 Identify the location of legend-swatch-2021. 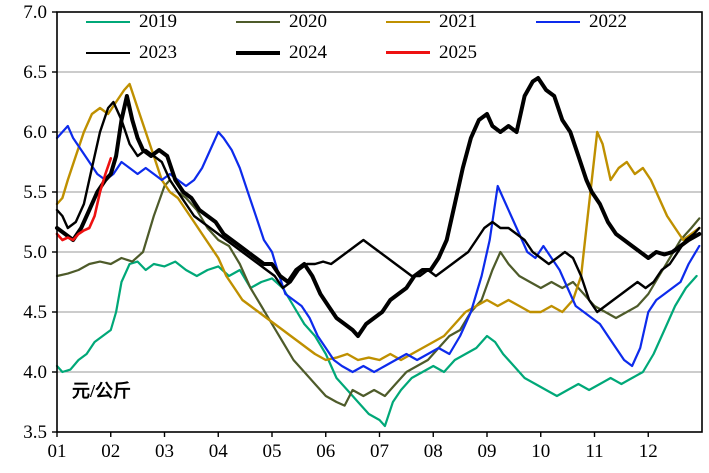
(408, 21).